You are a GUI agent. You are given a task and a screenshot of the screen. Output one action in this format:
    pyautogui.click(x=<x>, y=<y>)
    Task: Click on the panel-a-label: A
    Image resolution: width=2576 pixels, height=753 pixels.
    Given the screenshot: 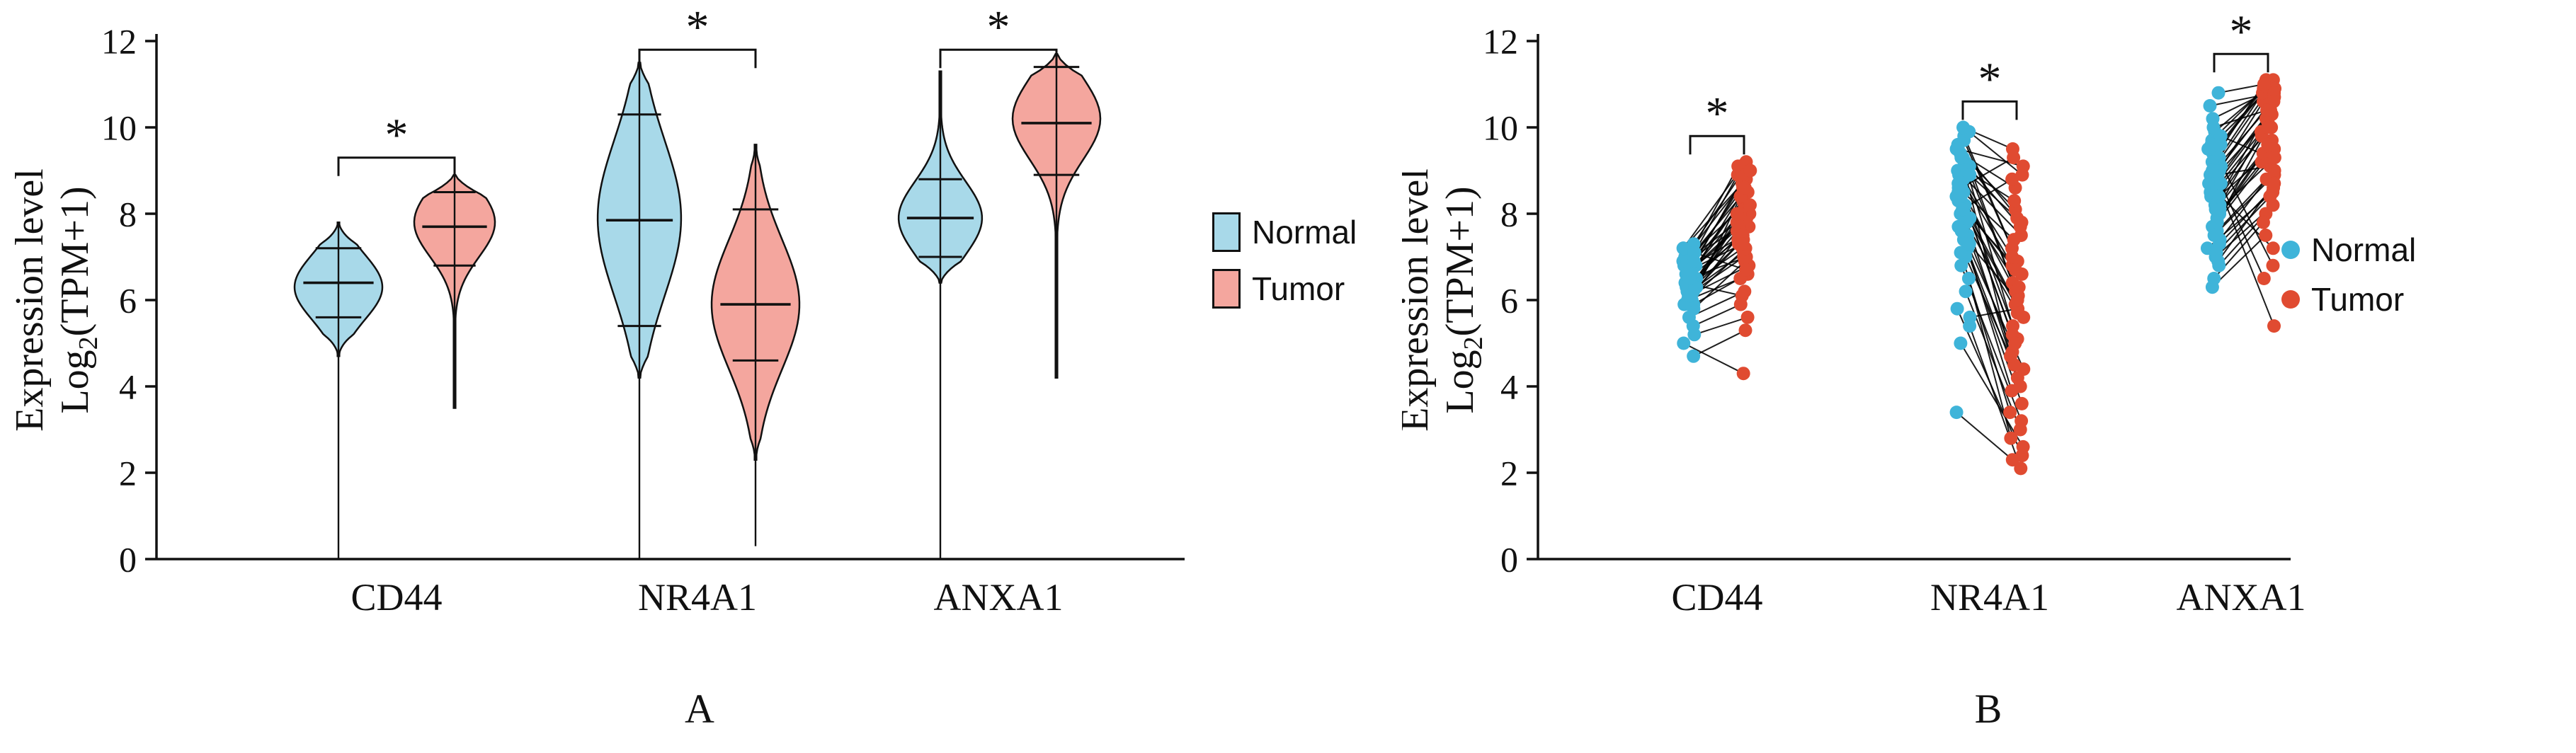 What is the action you would take?
    pyautogui.click(x=699, y=709)
    